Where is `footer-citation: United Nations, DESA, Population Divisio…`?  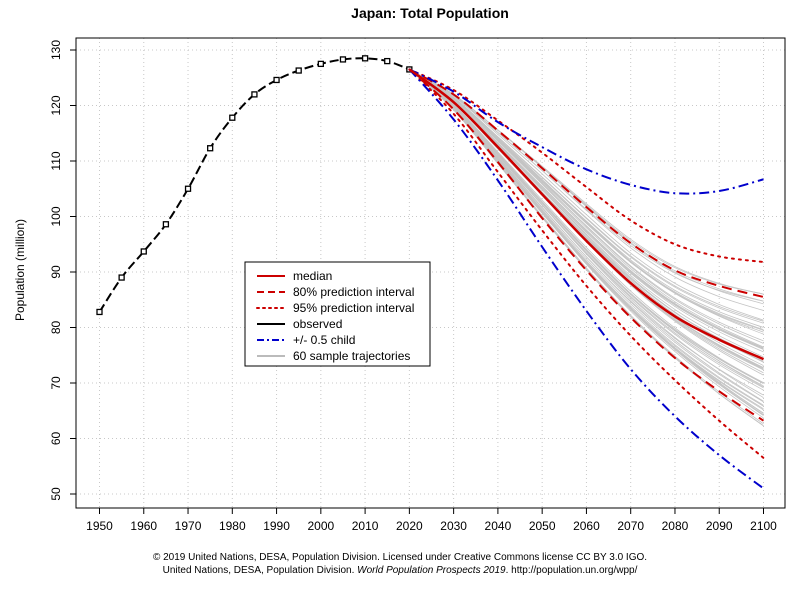
footer-citation: United Nations, DESA, Population Divisio… is located at coordinates (400, 570).